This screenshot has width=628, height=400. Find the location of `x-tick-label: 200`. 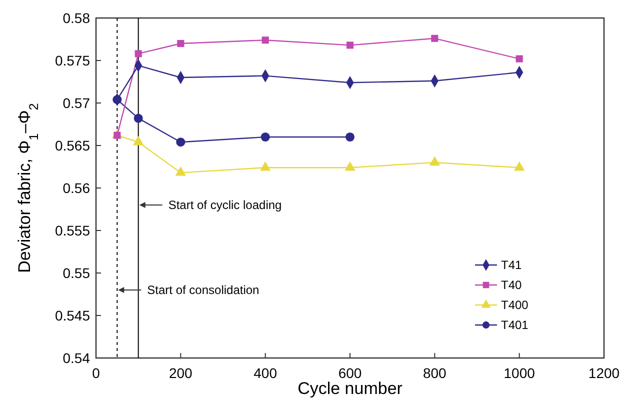

x-tick-label: 200 is located at coordinates (180, 373).